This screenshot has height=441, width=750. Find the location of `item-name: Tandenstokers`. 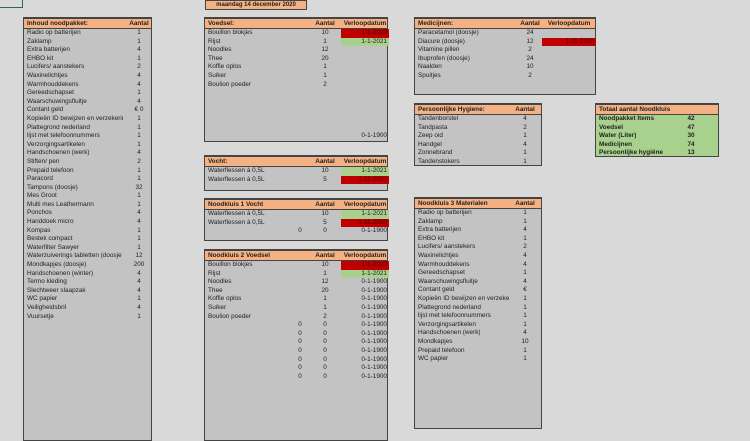

item-name: Tandenstokers is located at coordinates (439, 161).